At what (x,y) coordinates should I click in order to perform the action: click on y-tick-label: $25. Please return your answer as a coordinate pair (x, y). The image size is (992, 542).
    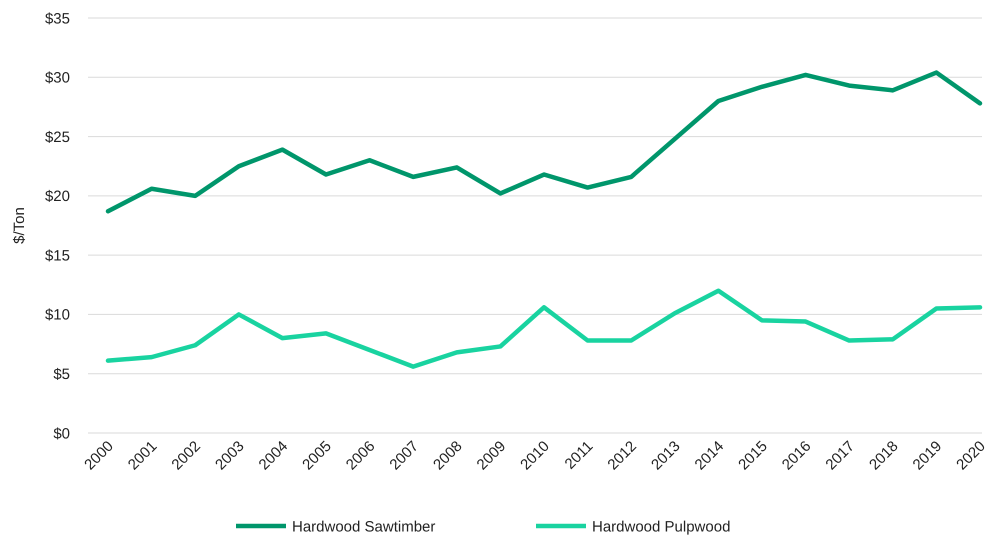
    Looking at the image, I should click on (57, 137).